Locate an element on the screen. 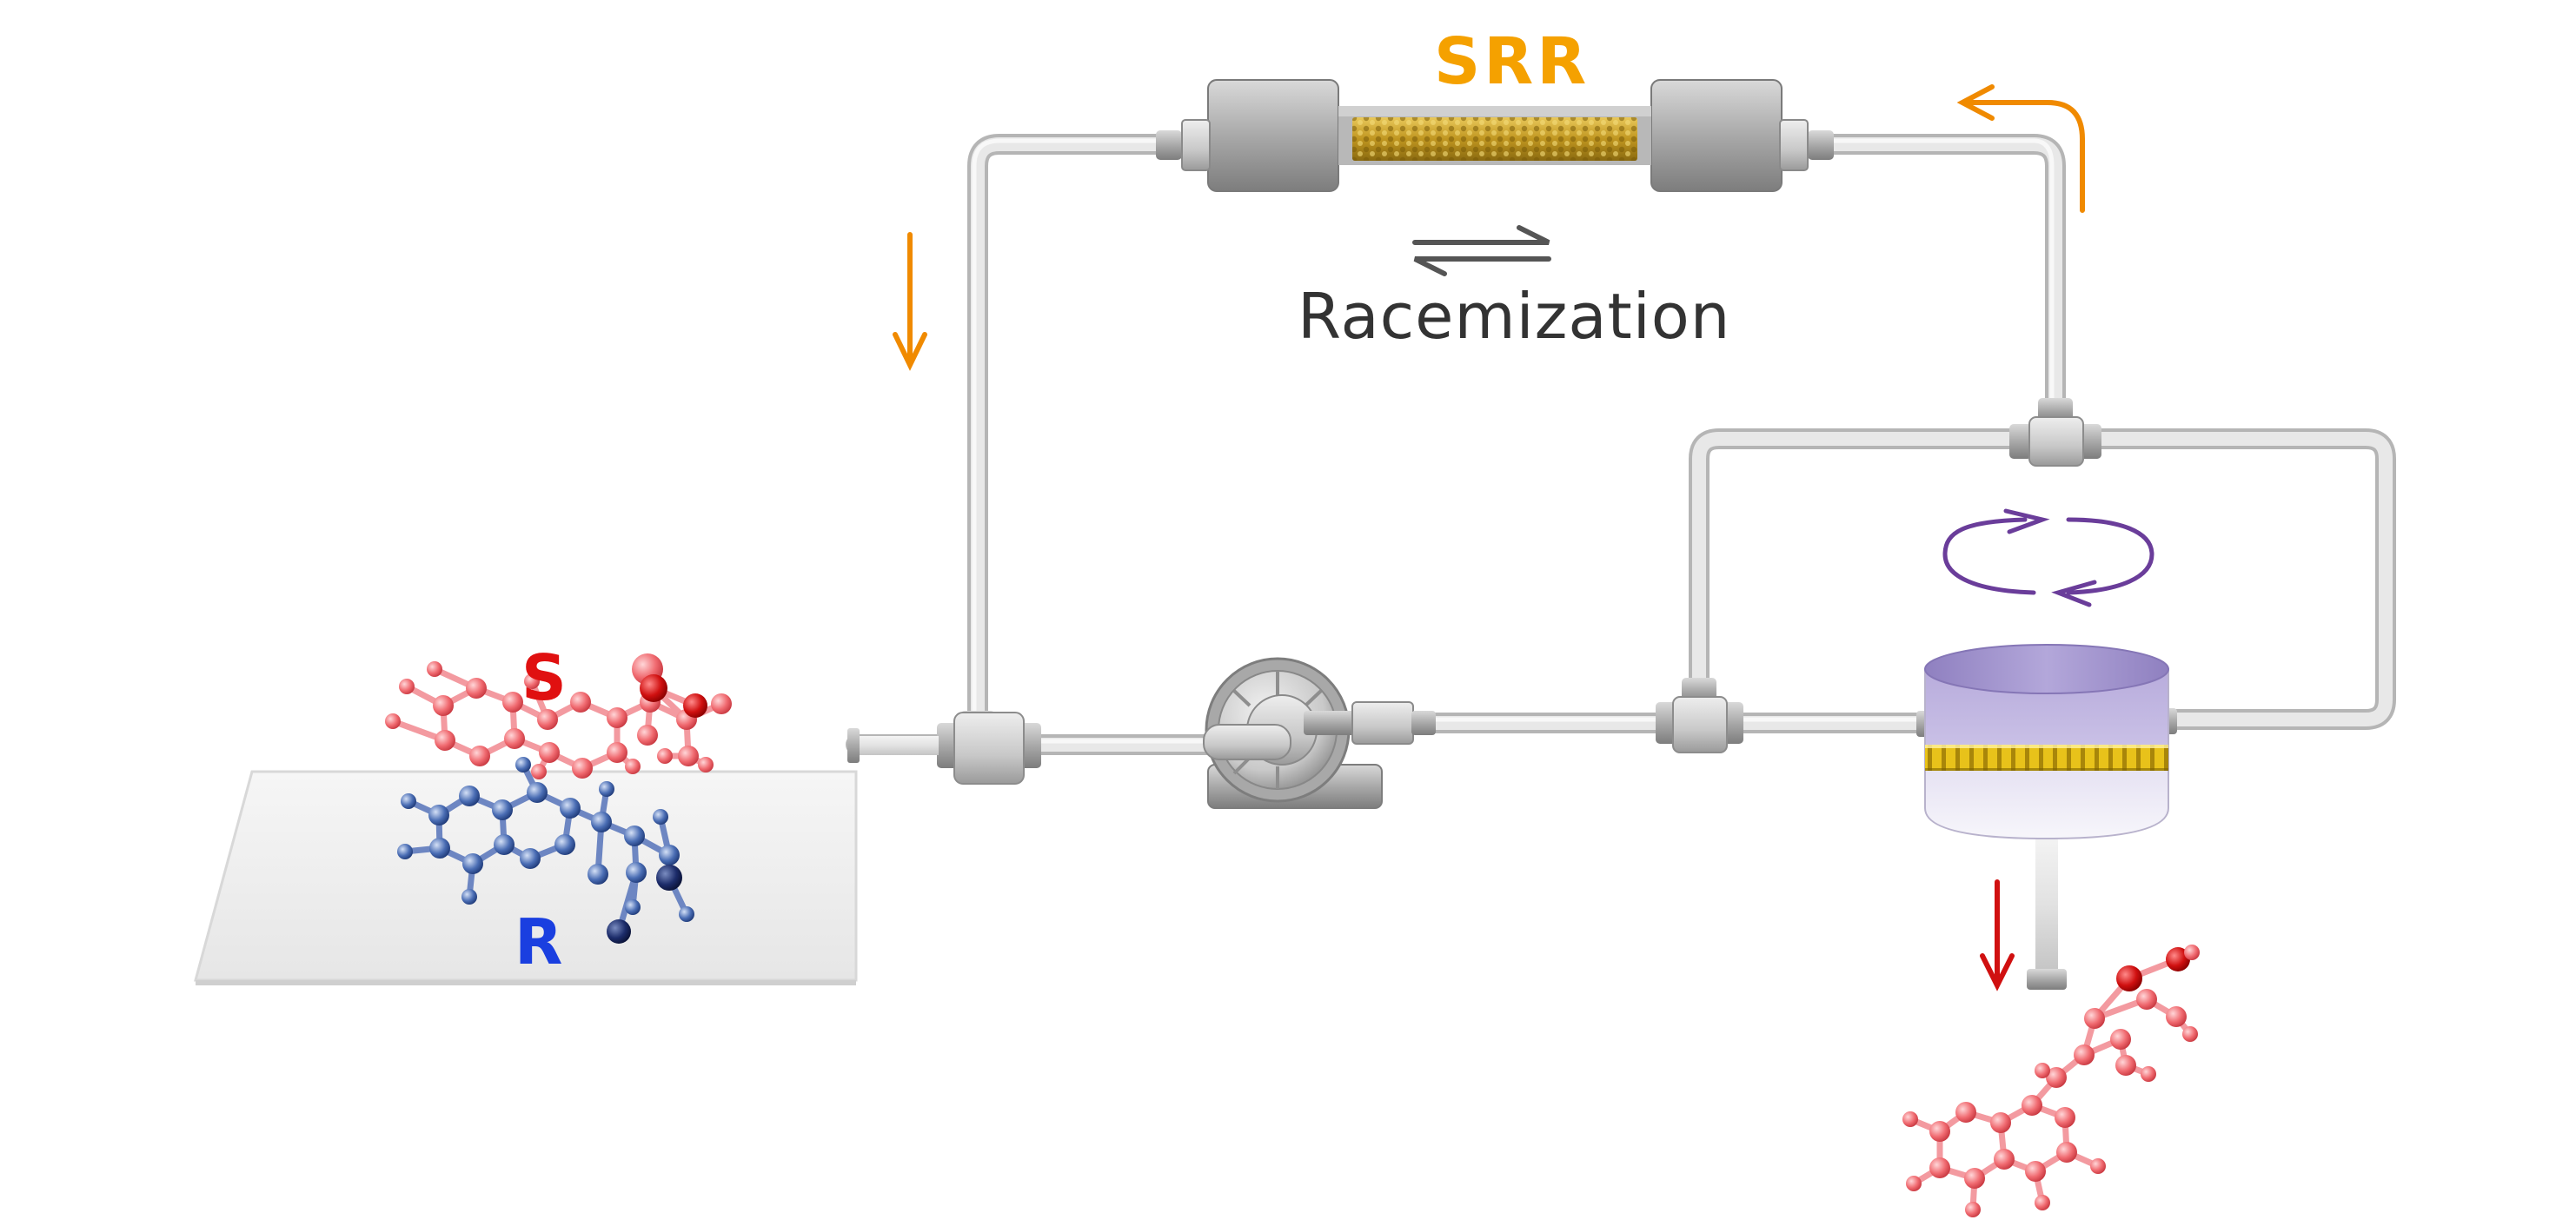 The width and height of the screenshot is (2576, 1220). s-molecule-top is located at coordinates (558, 716).